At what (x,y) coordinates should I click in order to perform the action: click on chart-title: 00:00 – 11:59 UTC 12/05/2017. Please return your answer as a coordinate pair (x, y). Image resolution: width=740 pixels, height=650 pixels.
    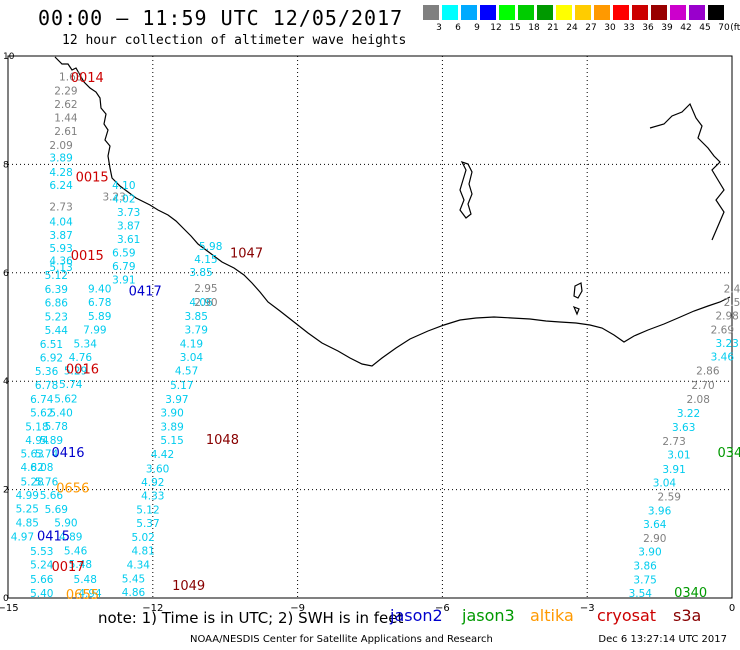
    Looking at the image, I should click on (221, 18).